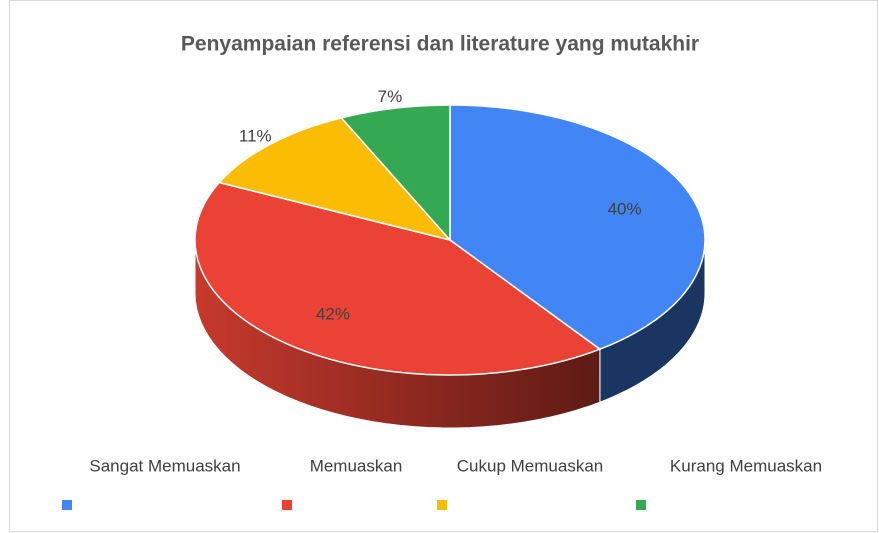  Describe the element at coordinates (164, 465) in the screenshot. I see `legend-label: Sangat Memuaskan` at that location.